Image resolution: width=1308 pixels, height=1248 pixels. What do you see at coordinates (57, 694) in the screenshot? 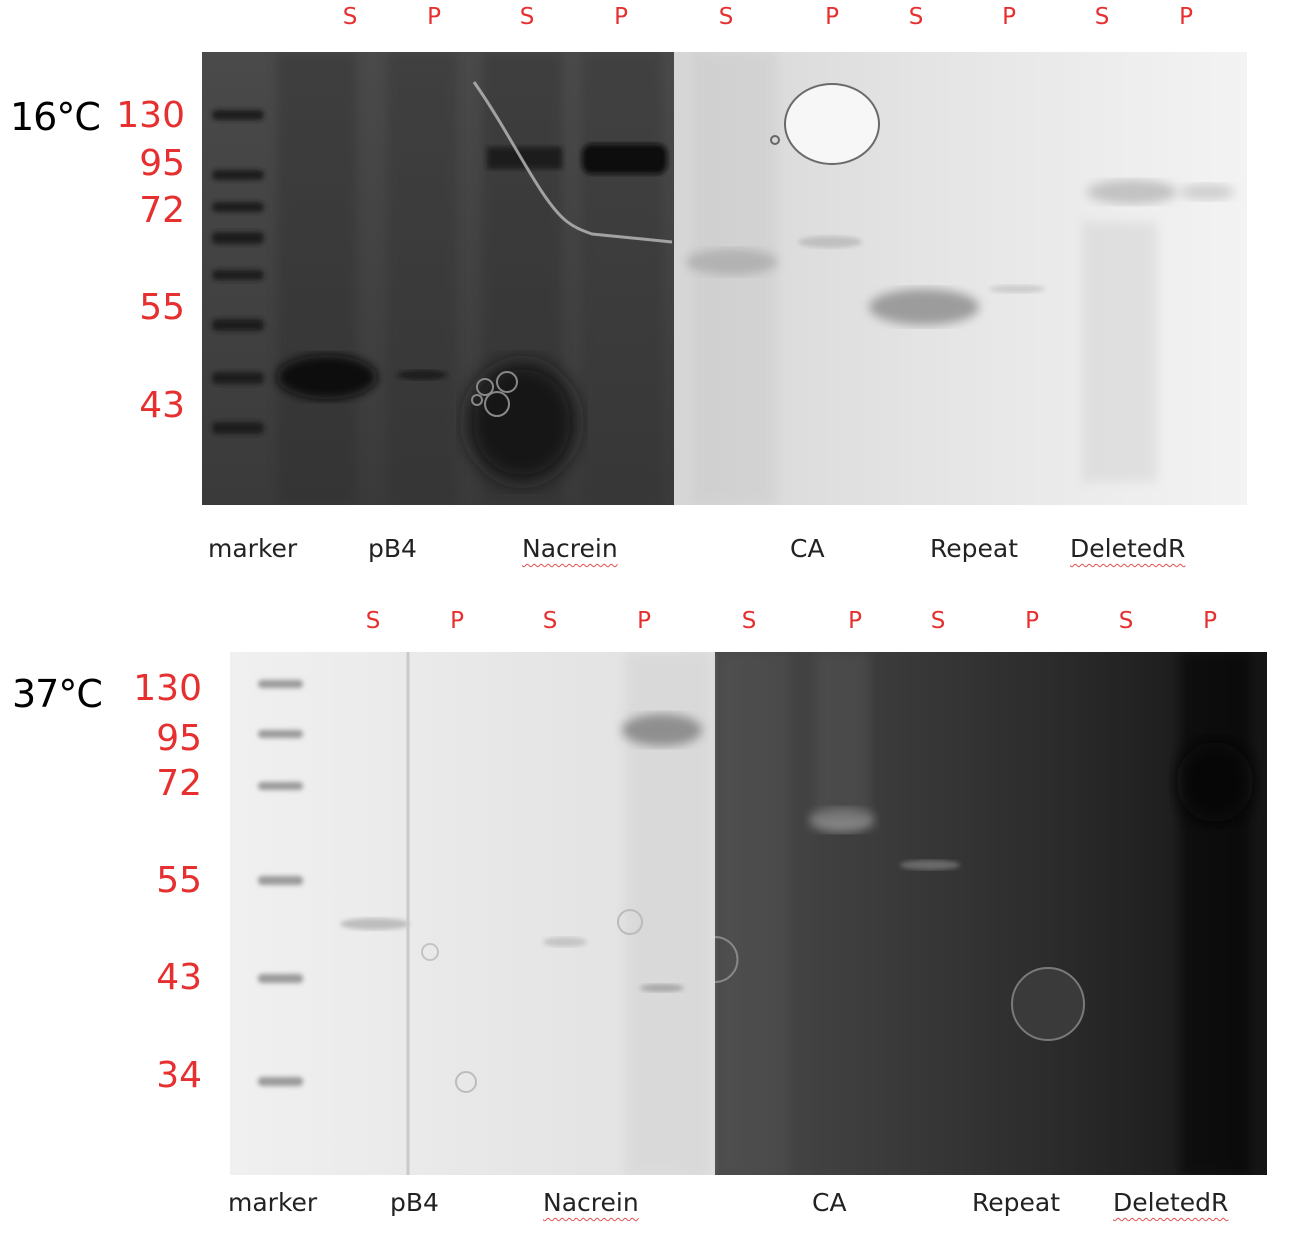
I see `temperature-label: 37°C` at bounding box center [57, 694].